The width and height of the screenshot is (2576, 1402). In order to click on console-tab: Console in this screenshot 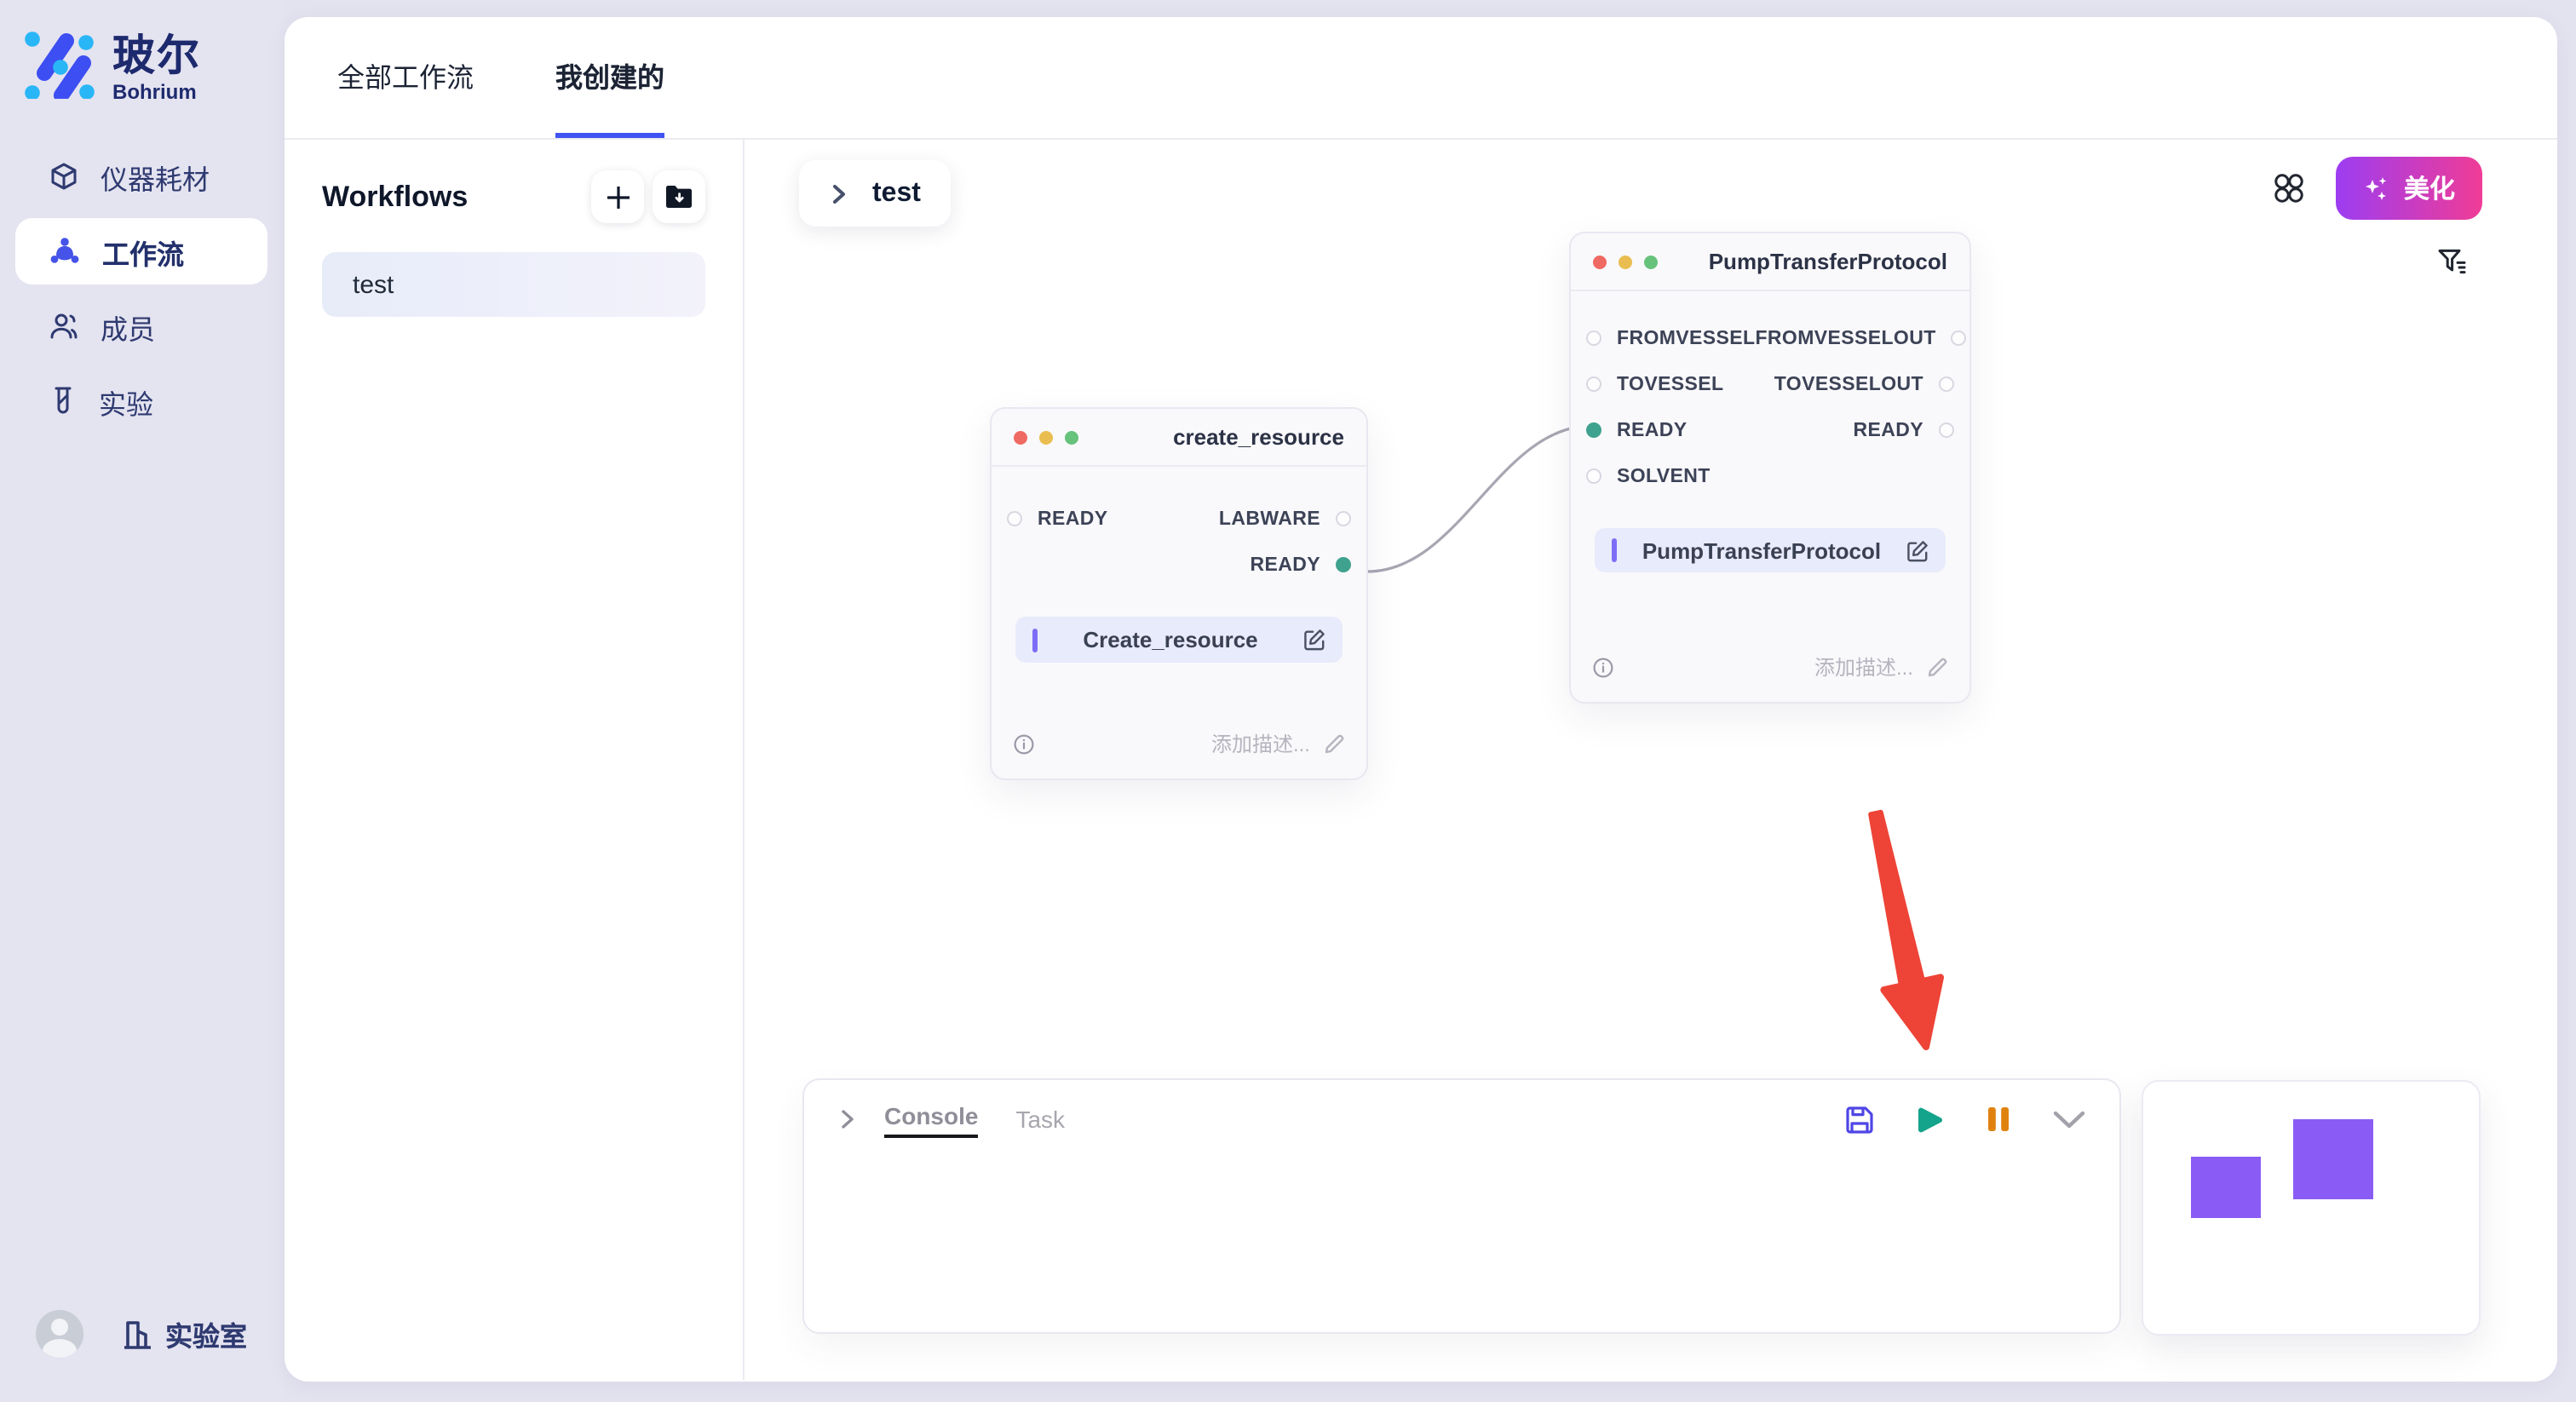, I will do `click(931, 1119)`.